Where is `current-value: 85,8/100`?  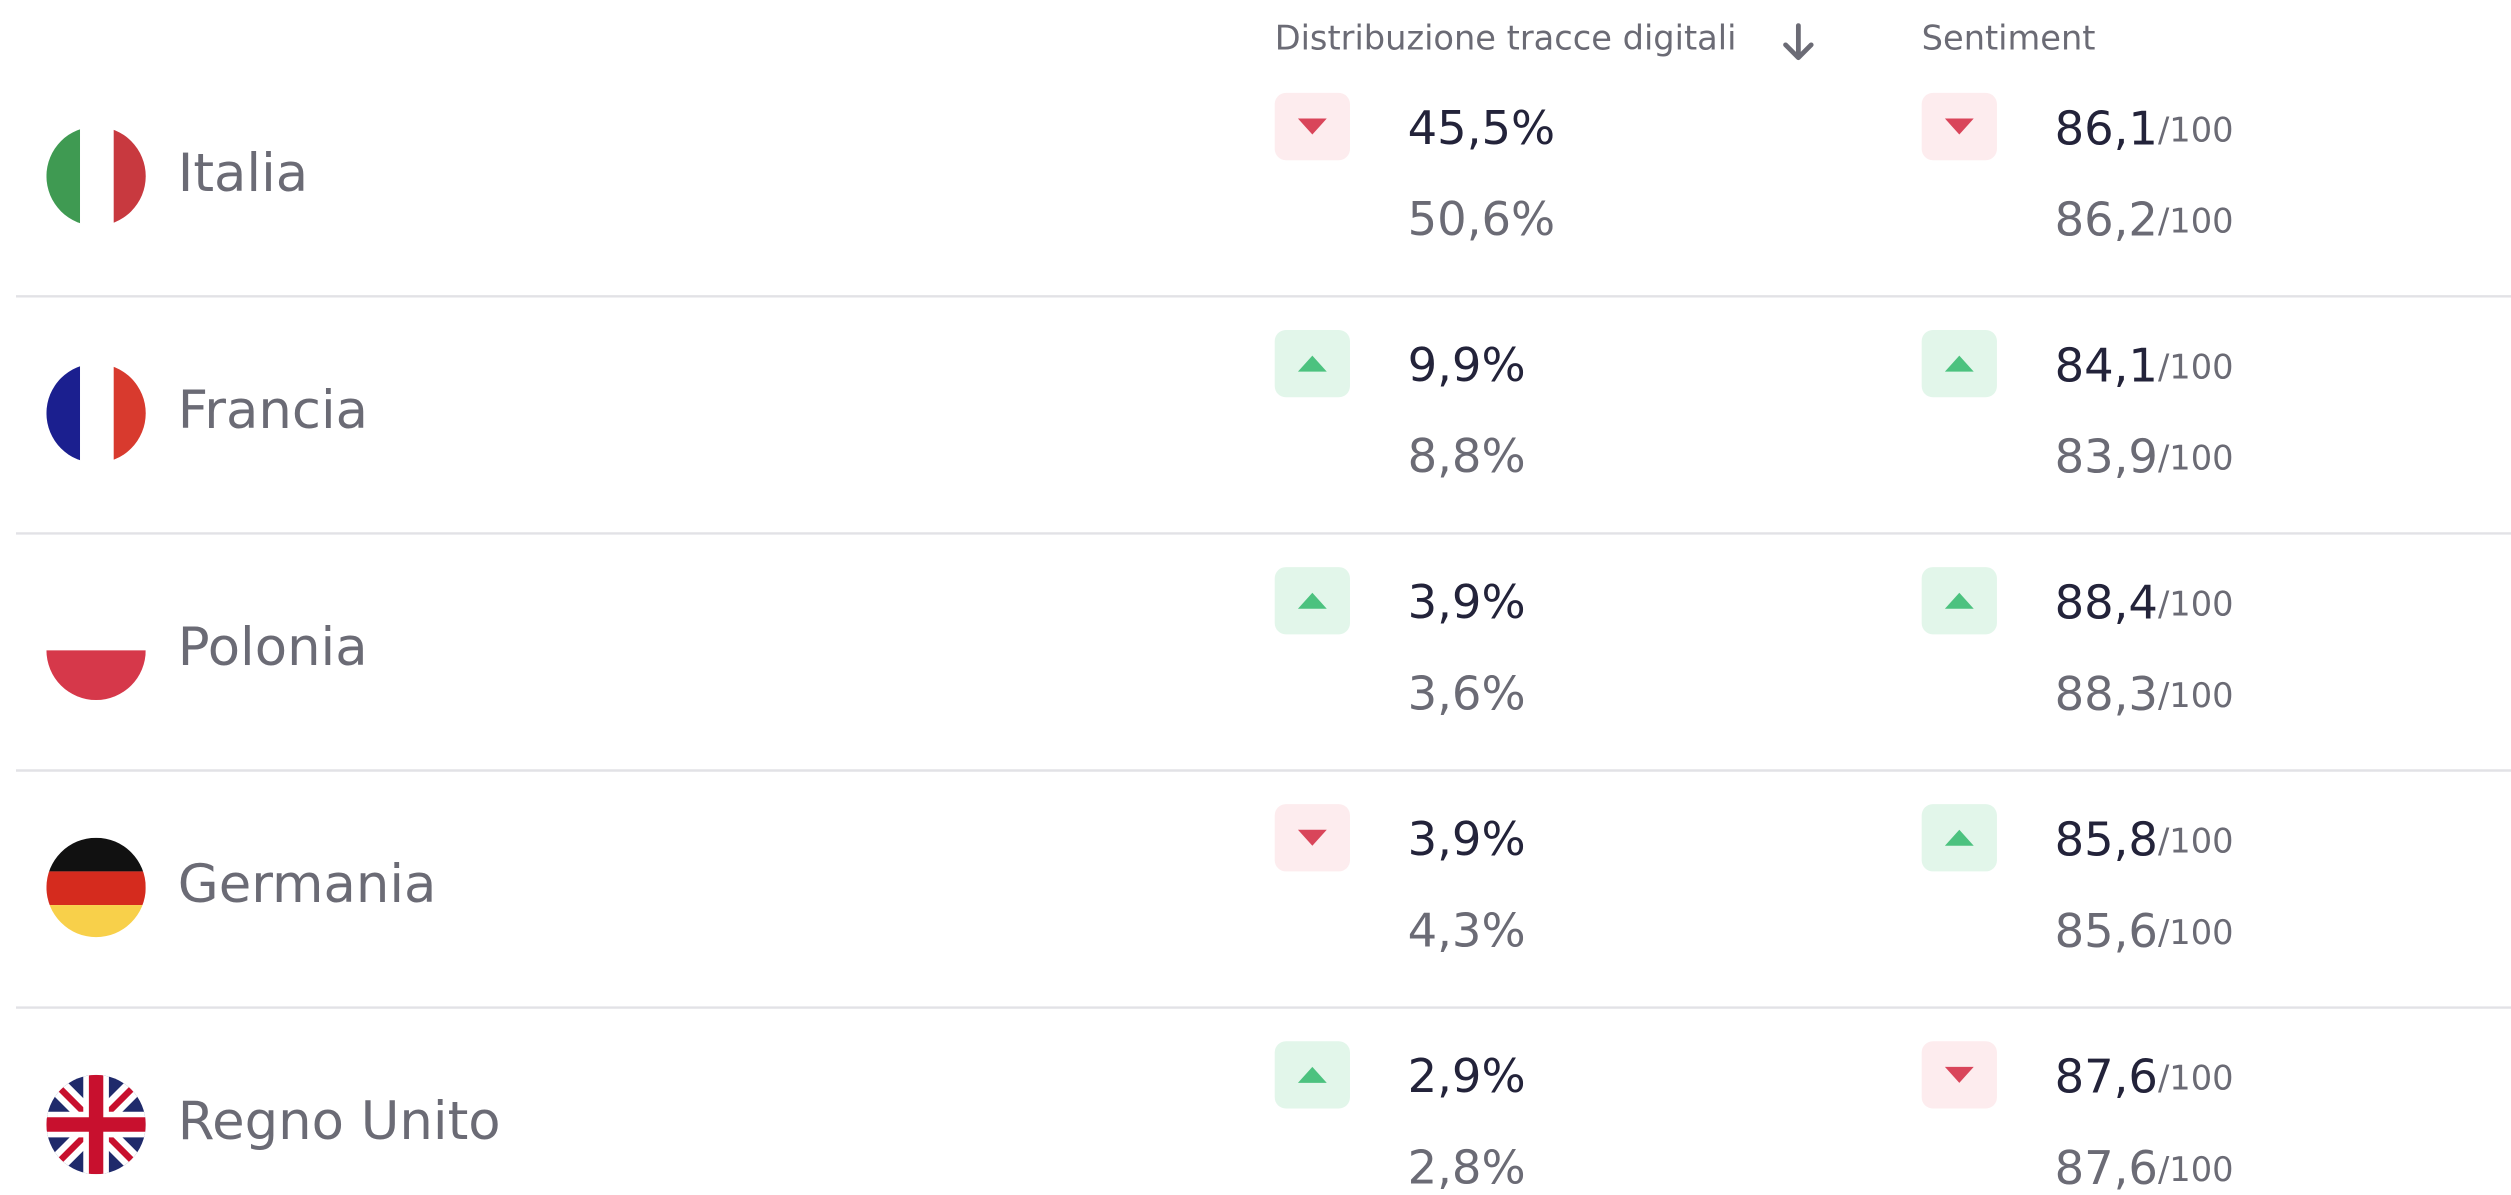 current-value: 85,8/100 is located at coordinates (2144, 839).